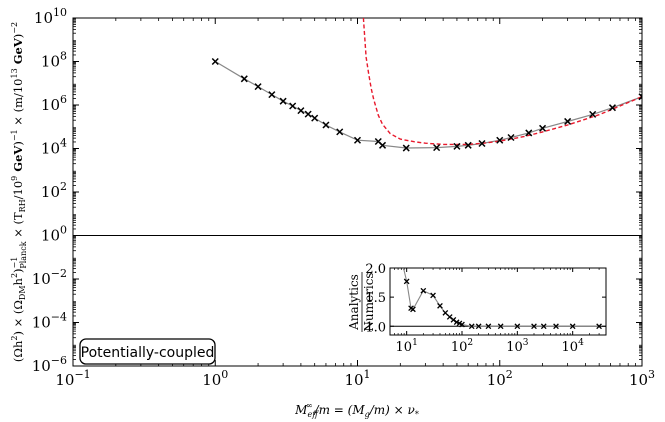 The width and height of the screenshot is (665, 422). Describe the element at coordinates (54, 103) in the screenshot. I see `y-tick-label: 10⁶` at that location.